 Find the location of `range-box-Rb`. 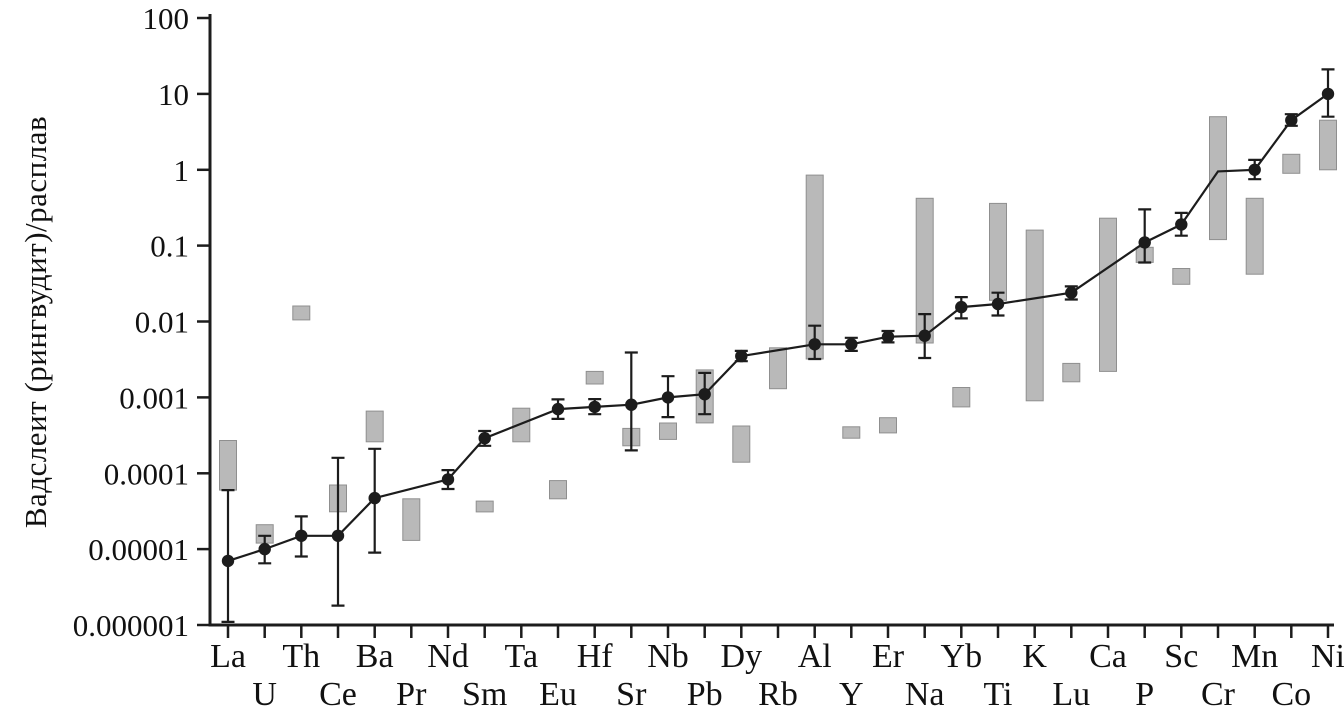

range-box-Rb is located at coordinates (778, 368).